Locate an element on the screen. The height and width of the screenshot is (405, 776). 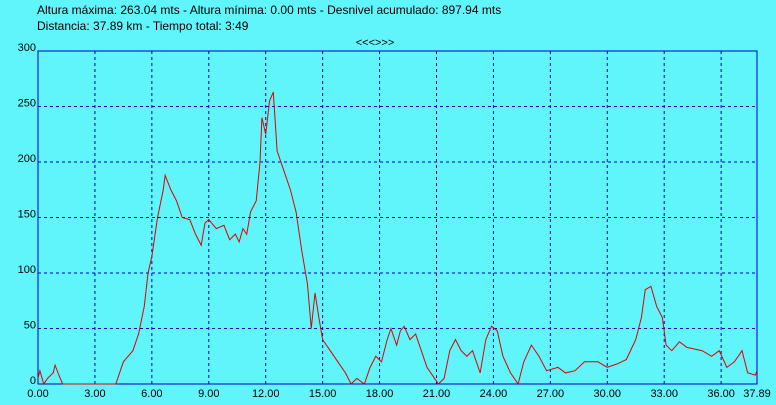
y-tick-label: 0 is located at coordinates (33, 381).